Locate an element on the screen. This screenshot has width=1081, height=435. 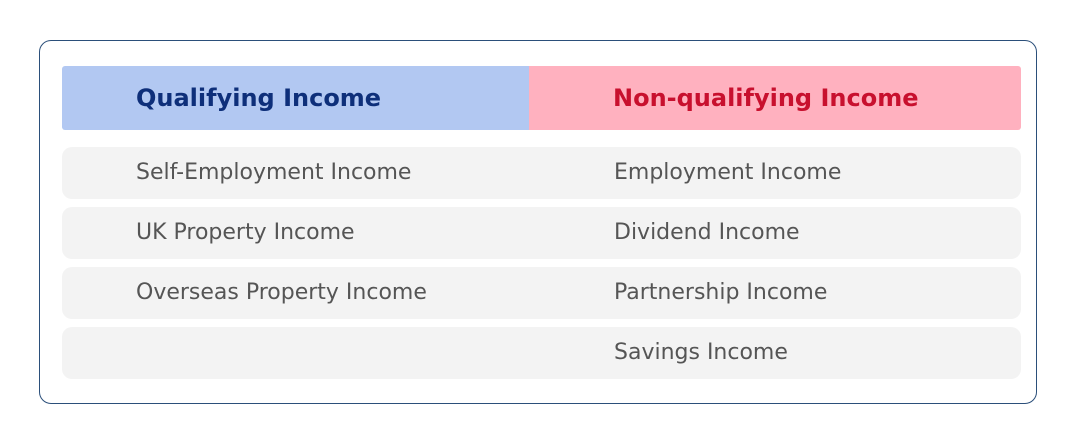
non-qualifying-income-cell: Savings Income is located at coordinates (701, 352).